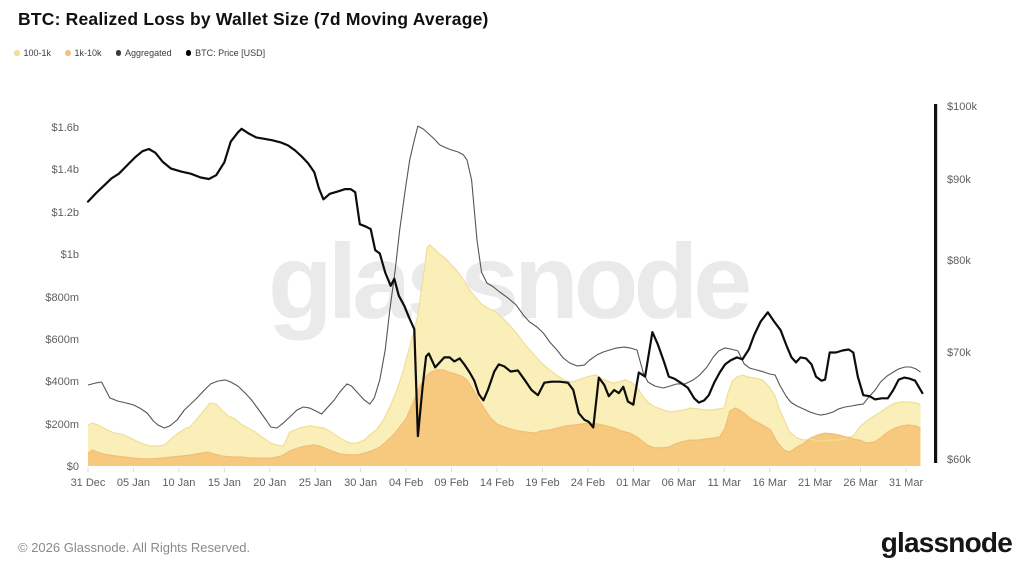  I want to click on x-axis-label: 15 Jan, so click(224, 483).